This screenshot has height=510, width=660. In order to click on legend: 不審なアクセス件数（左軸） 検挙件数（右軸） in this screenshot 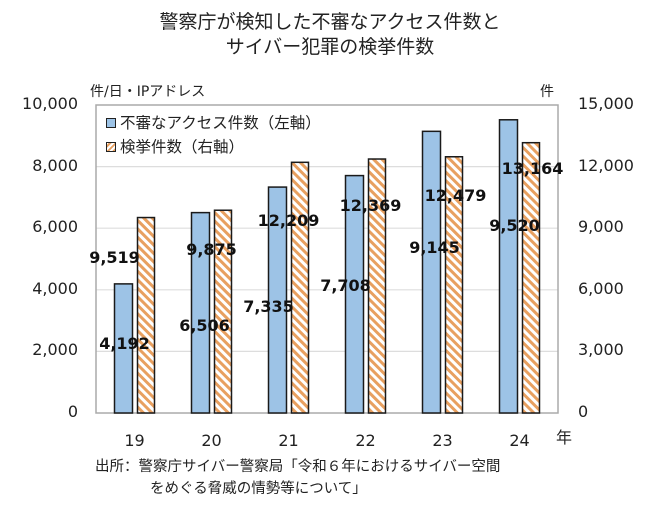, I will do `click(213, 135)`.